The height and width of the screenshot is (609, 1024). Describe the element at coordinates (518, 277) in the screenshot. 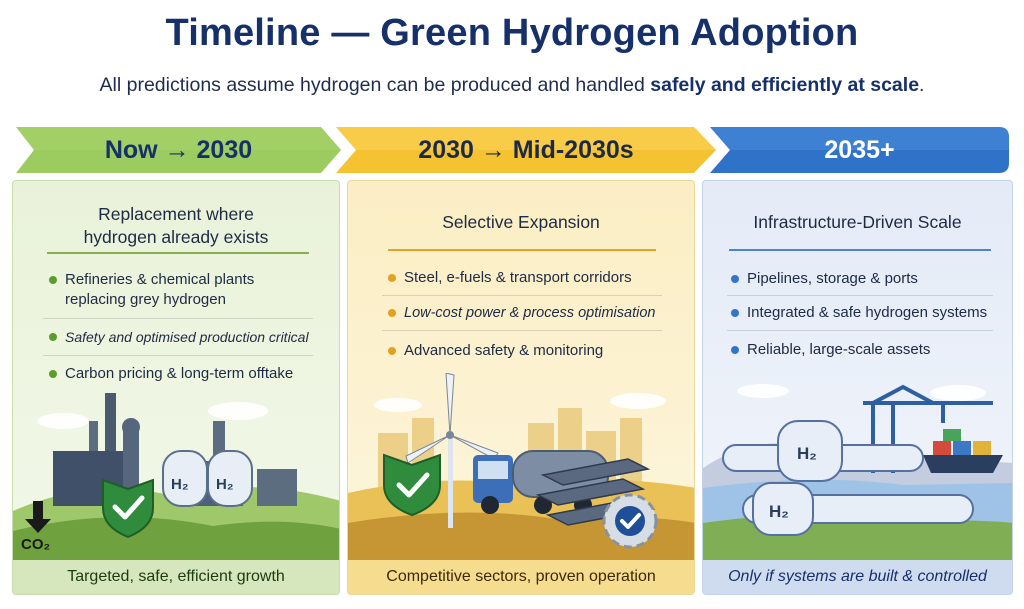

I see `panel-2-bullet-1-text: Steel, e-fuels & transport corridors` at that location.